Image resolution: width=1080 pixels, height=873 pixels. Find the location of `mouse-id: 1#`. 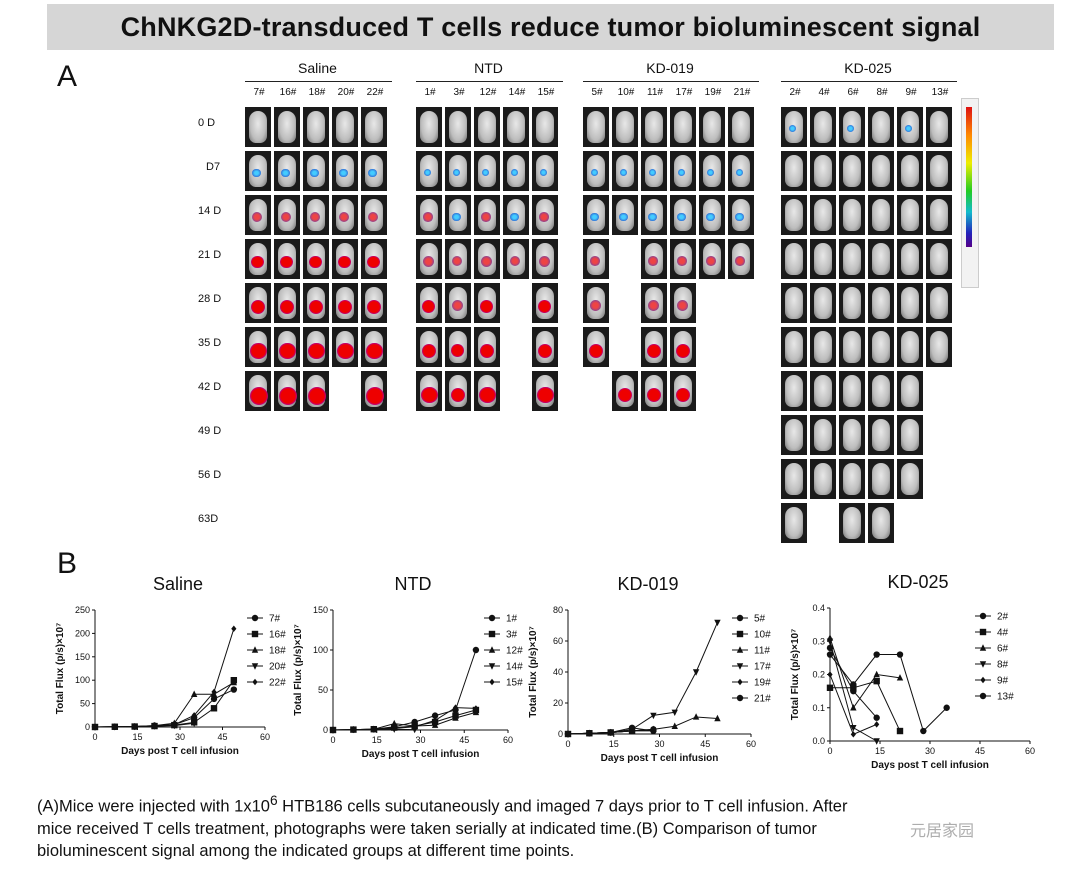

mouse-id: 1# is located at coordinates (430, 92).